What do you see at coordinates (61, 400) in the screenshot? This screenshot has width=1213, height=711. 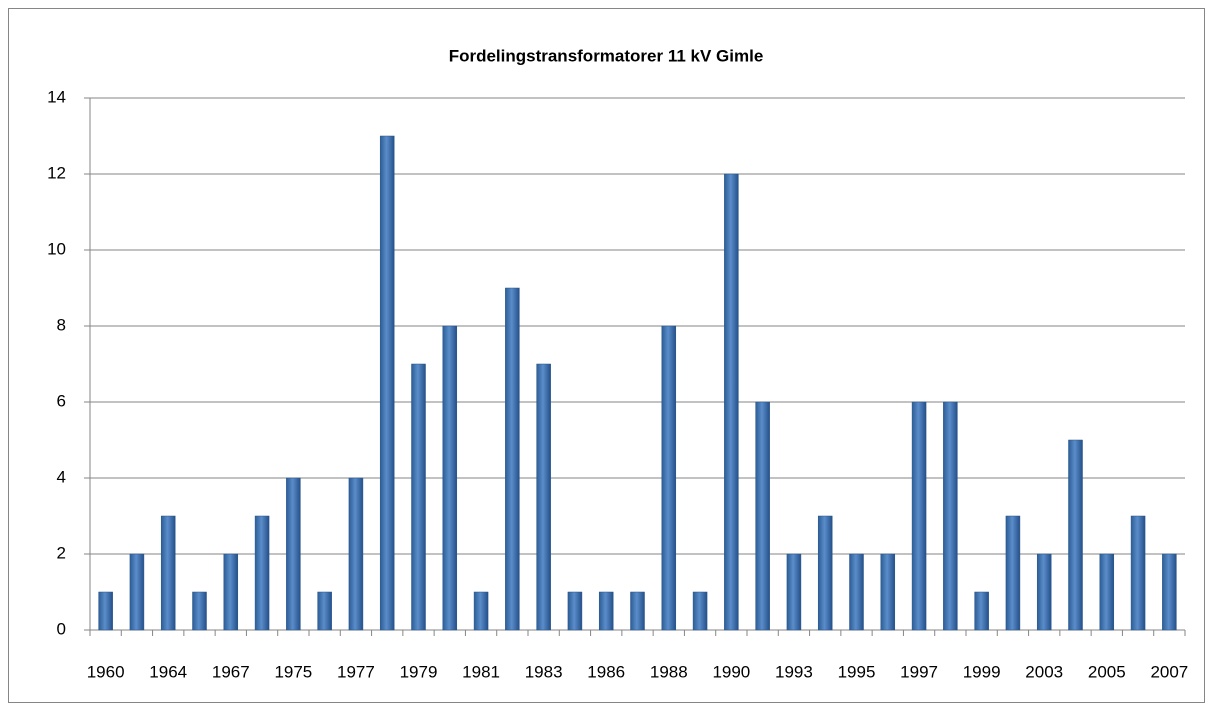 I see `y-tick-label: 6` at bounding box center [61, 400].